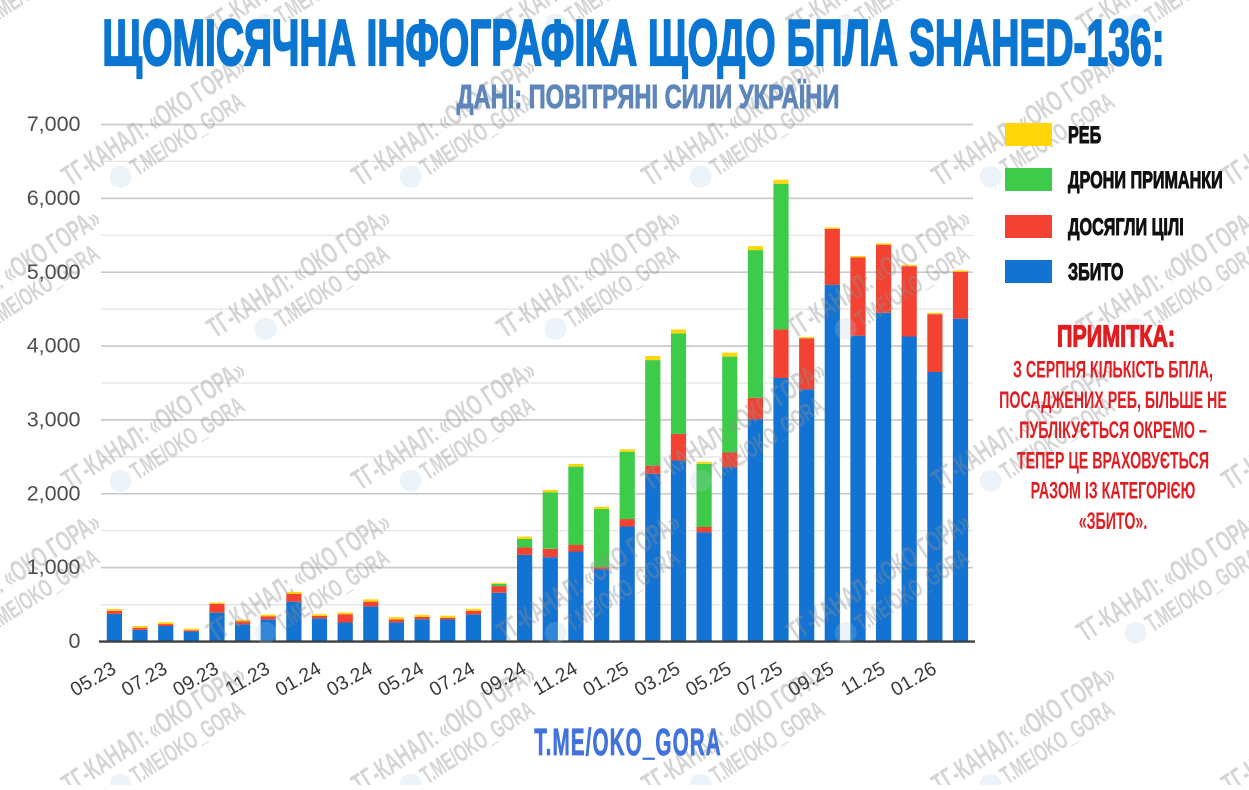 The height and width of the screenshot is (790, 1249). I want to click on svg-text: З СЕРПНЯ КІЛЬКІСТЬ БПЛА,, so click(1113, 370).